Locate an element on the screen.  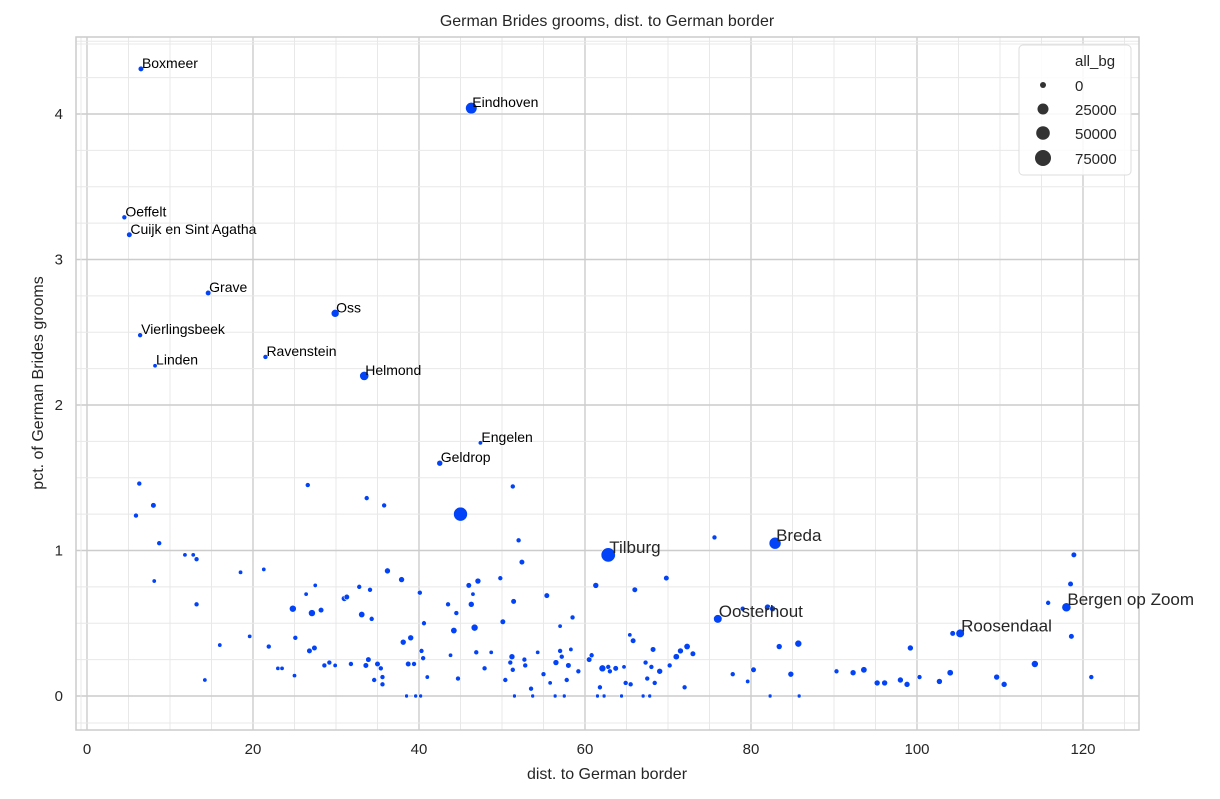
y-axis-ticks: 0 1 2 3 4 is located at coordinates (59, 405).